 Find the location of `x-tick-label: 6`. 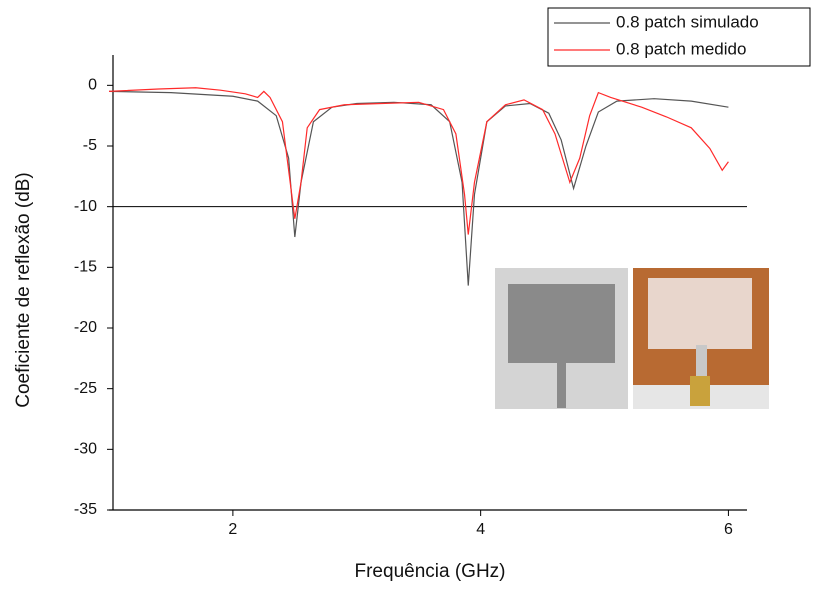

x-tick-label: 6 is located at coordinates (728, 529).